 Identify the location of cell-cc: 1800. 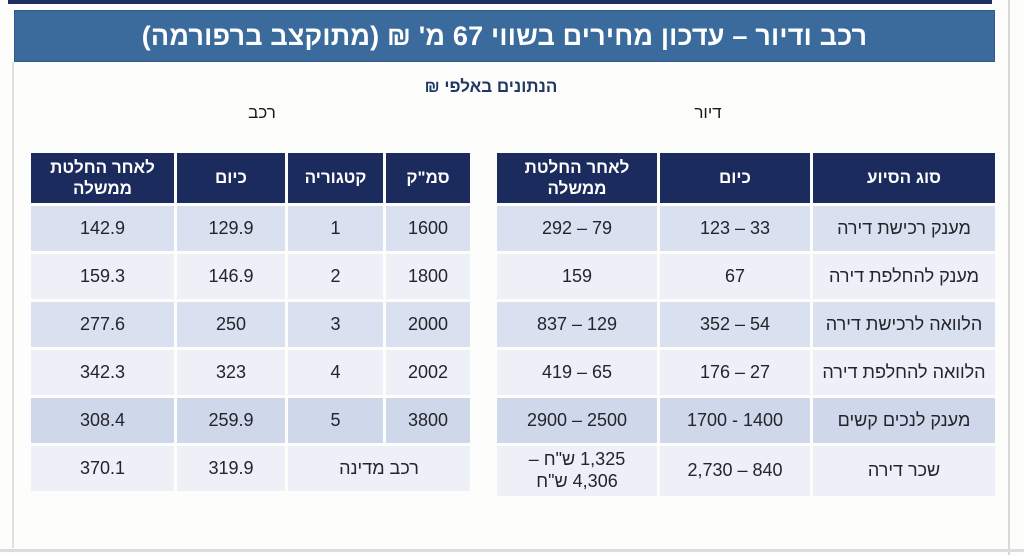
(428, 276).